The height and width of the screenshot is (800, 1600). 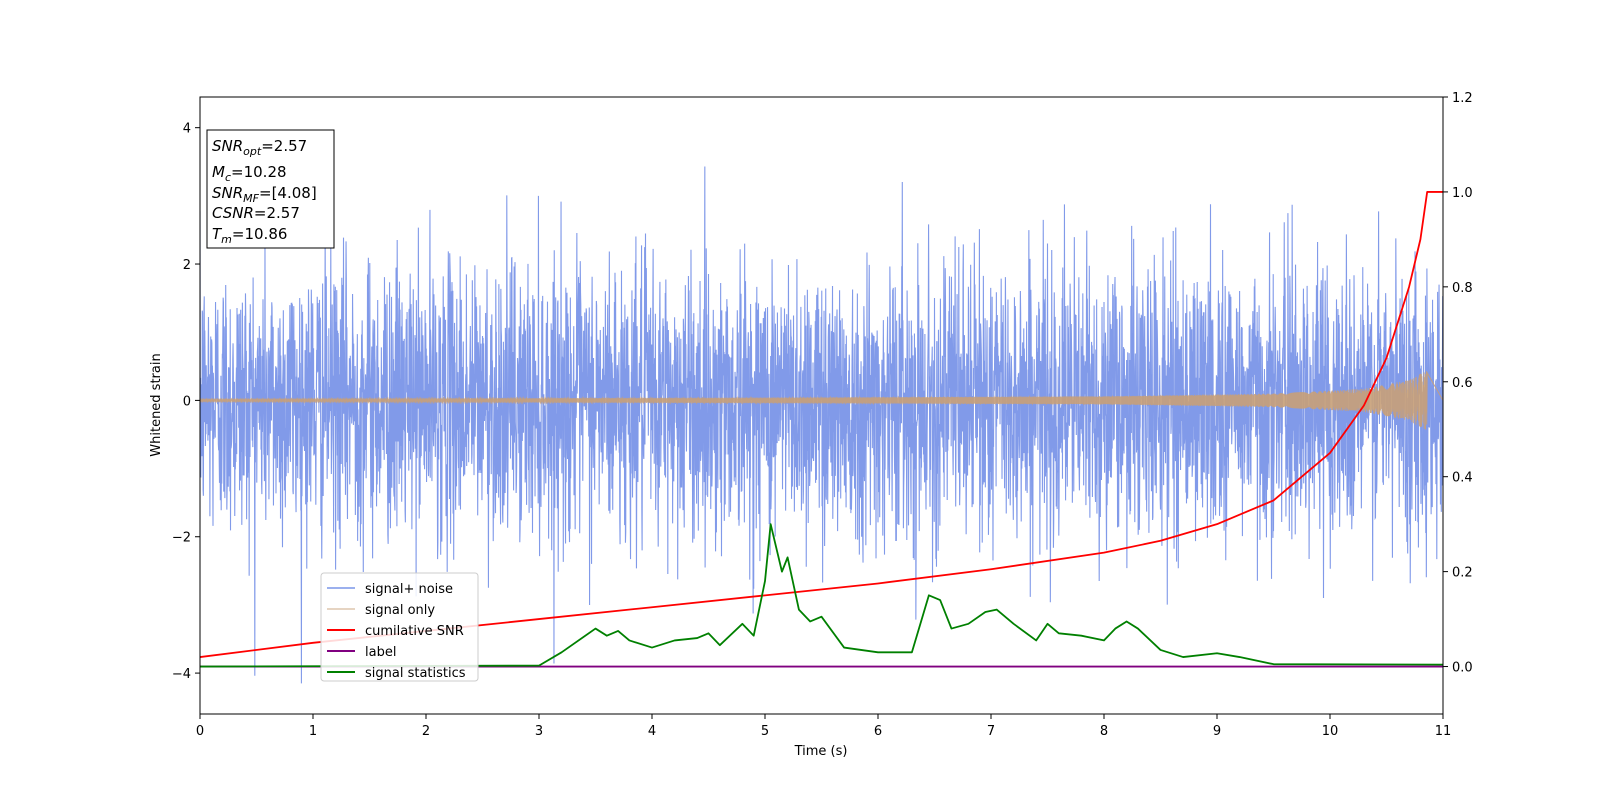 What do you see at coordinates (400, 610) in the screenshot?
I see `legend-signal-only-label: signal only` at bounding box center [400, 610].